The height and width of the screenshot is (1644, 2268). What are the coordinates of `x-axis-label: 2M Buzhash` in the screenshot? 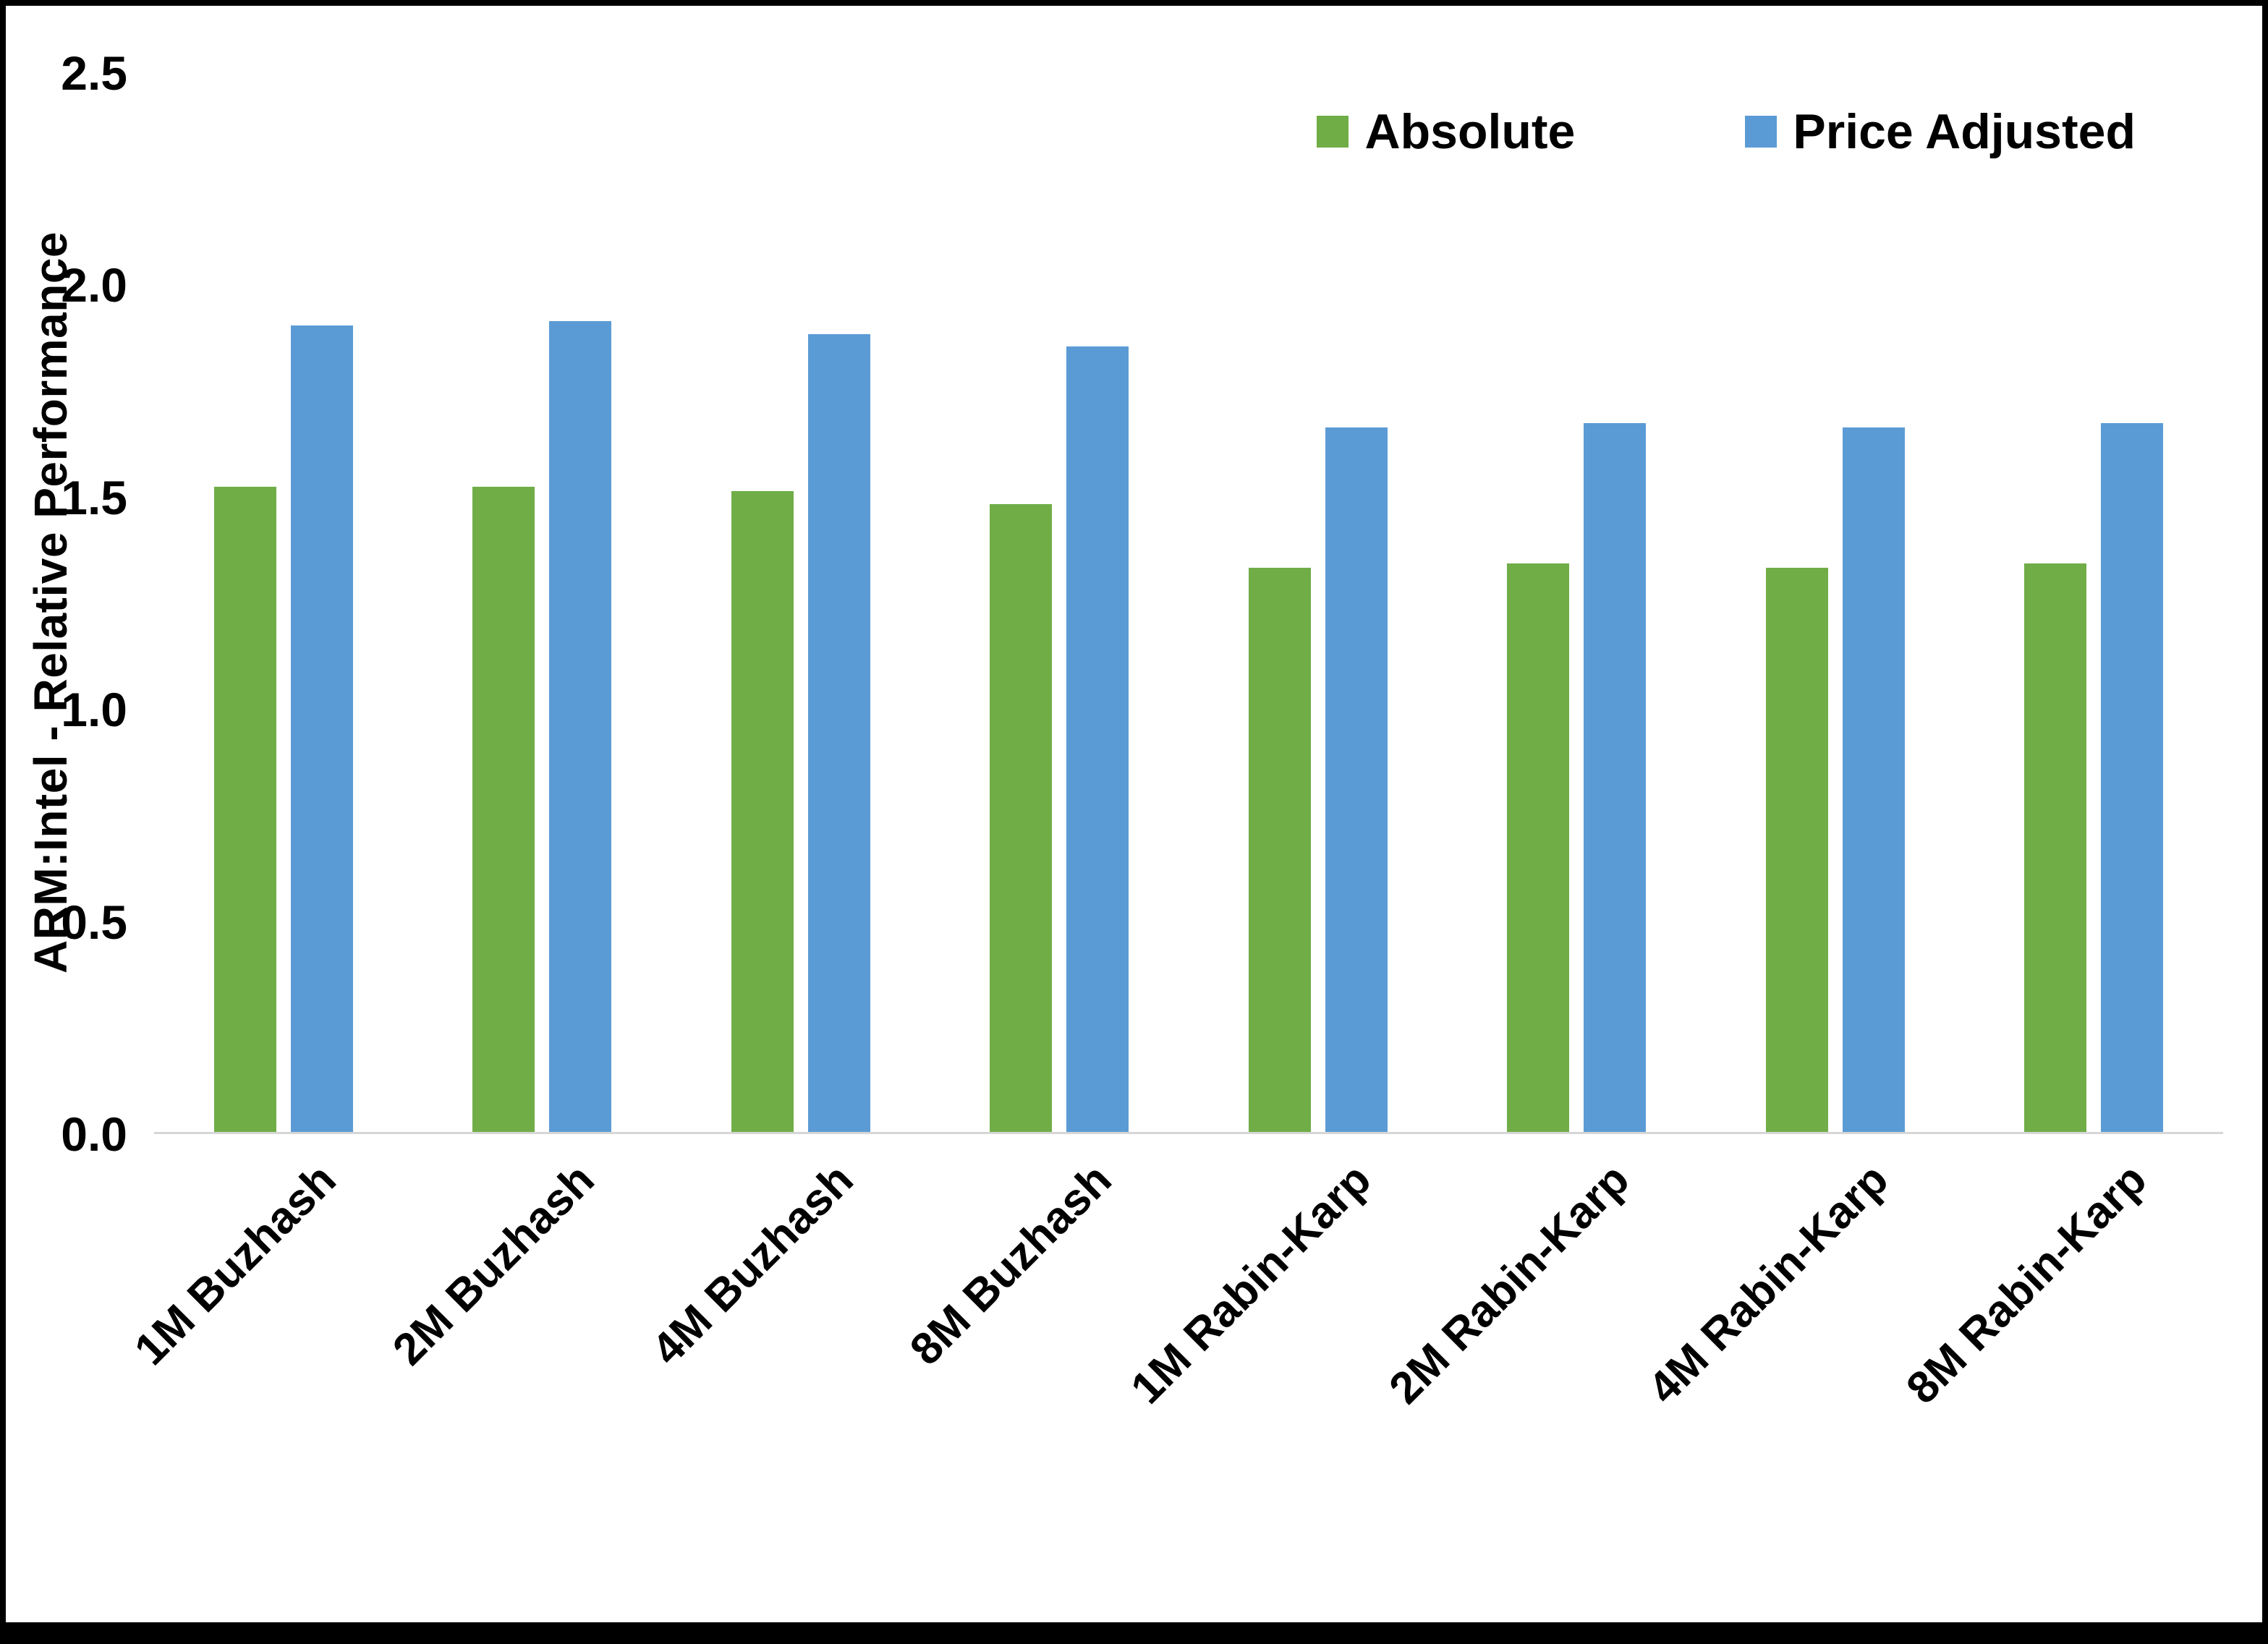 It's located at (493, 1264).